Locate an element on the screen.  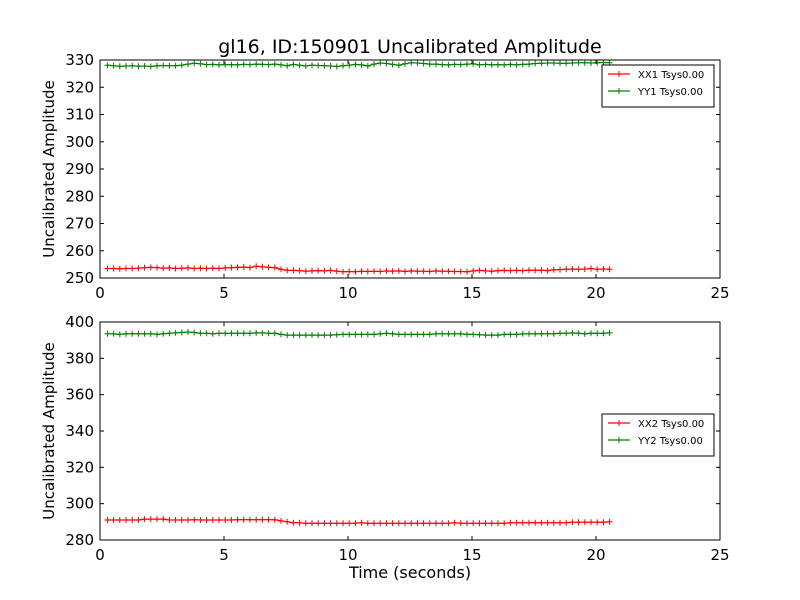
y-tick-label: 380 is located at coordinates (79, 358).